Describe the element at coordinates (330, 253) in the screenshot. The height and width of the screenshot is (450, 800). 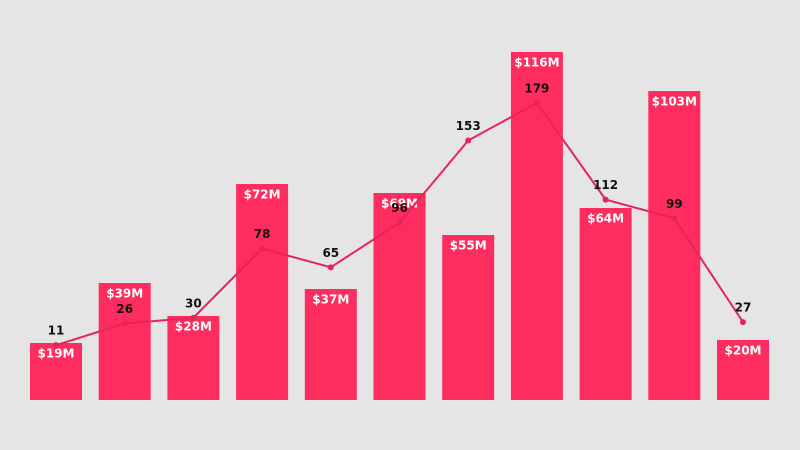
I see `line-value-label: 65` at that location.